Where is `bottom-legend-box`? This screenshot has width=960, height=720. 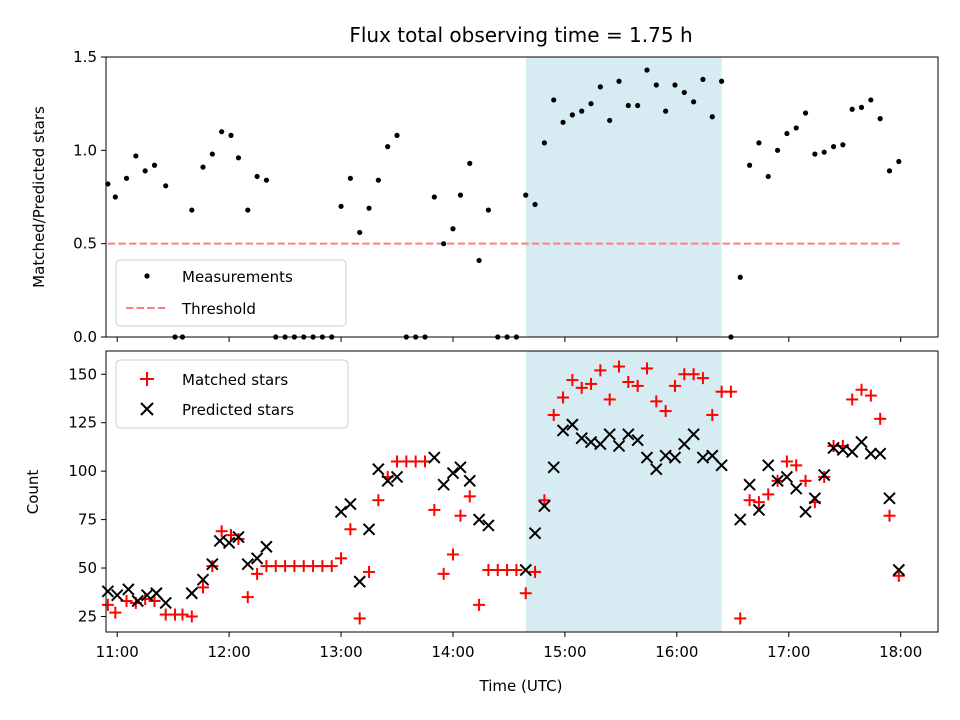
bottom-legend-box is located at coordinates (232, 394).